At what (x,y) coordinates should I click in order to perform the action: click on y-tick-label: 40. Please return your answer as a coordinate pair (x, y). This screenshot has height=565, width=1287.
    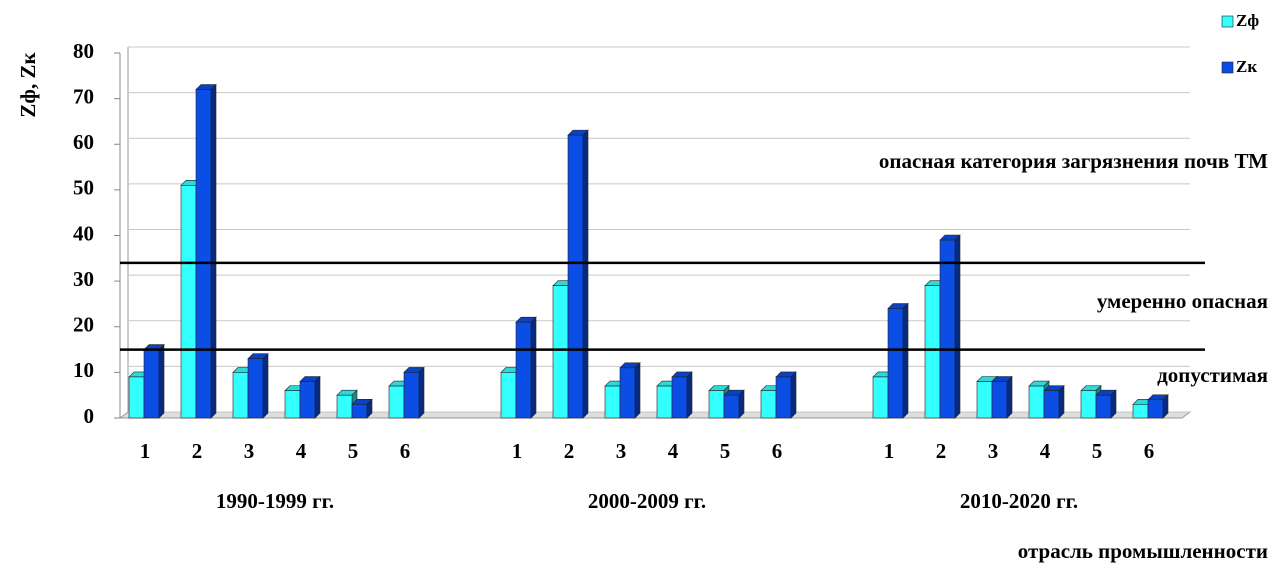
    Looking at the image, I should click on (83, 233).